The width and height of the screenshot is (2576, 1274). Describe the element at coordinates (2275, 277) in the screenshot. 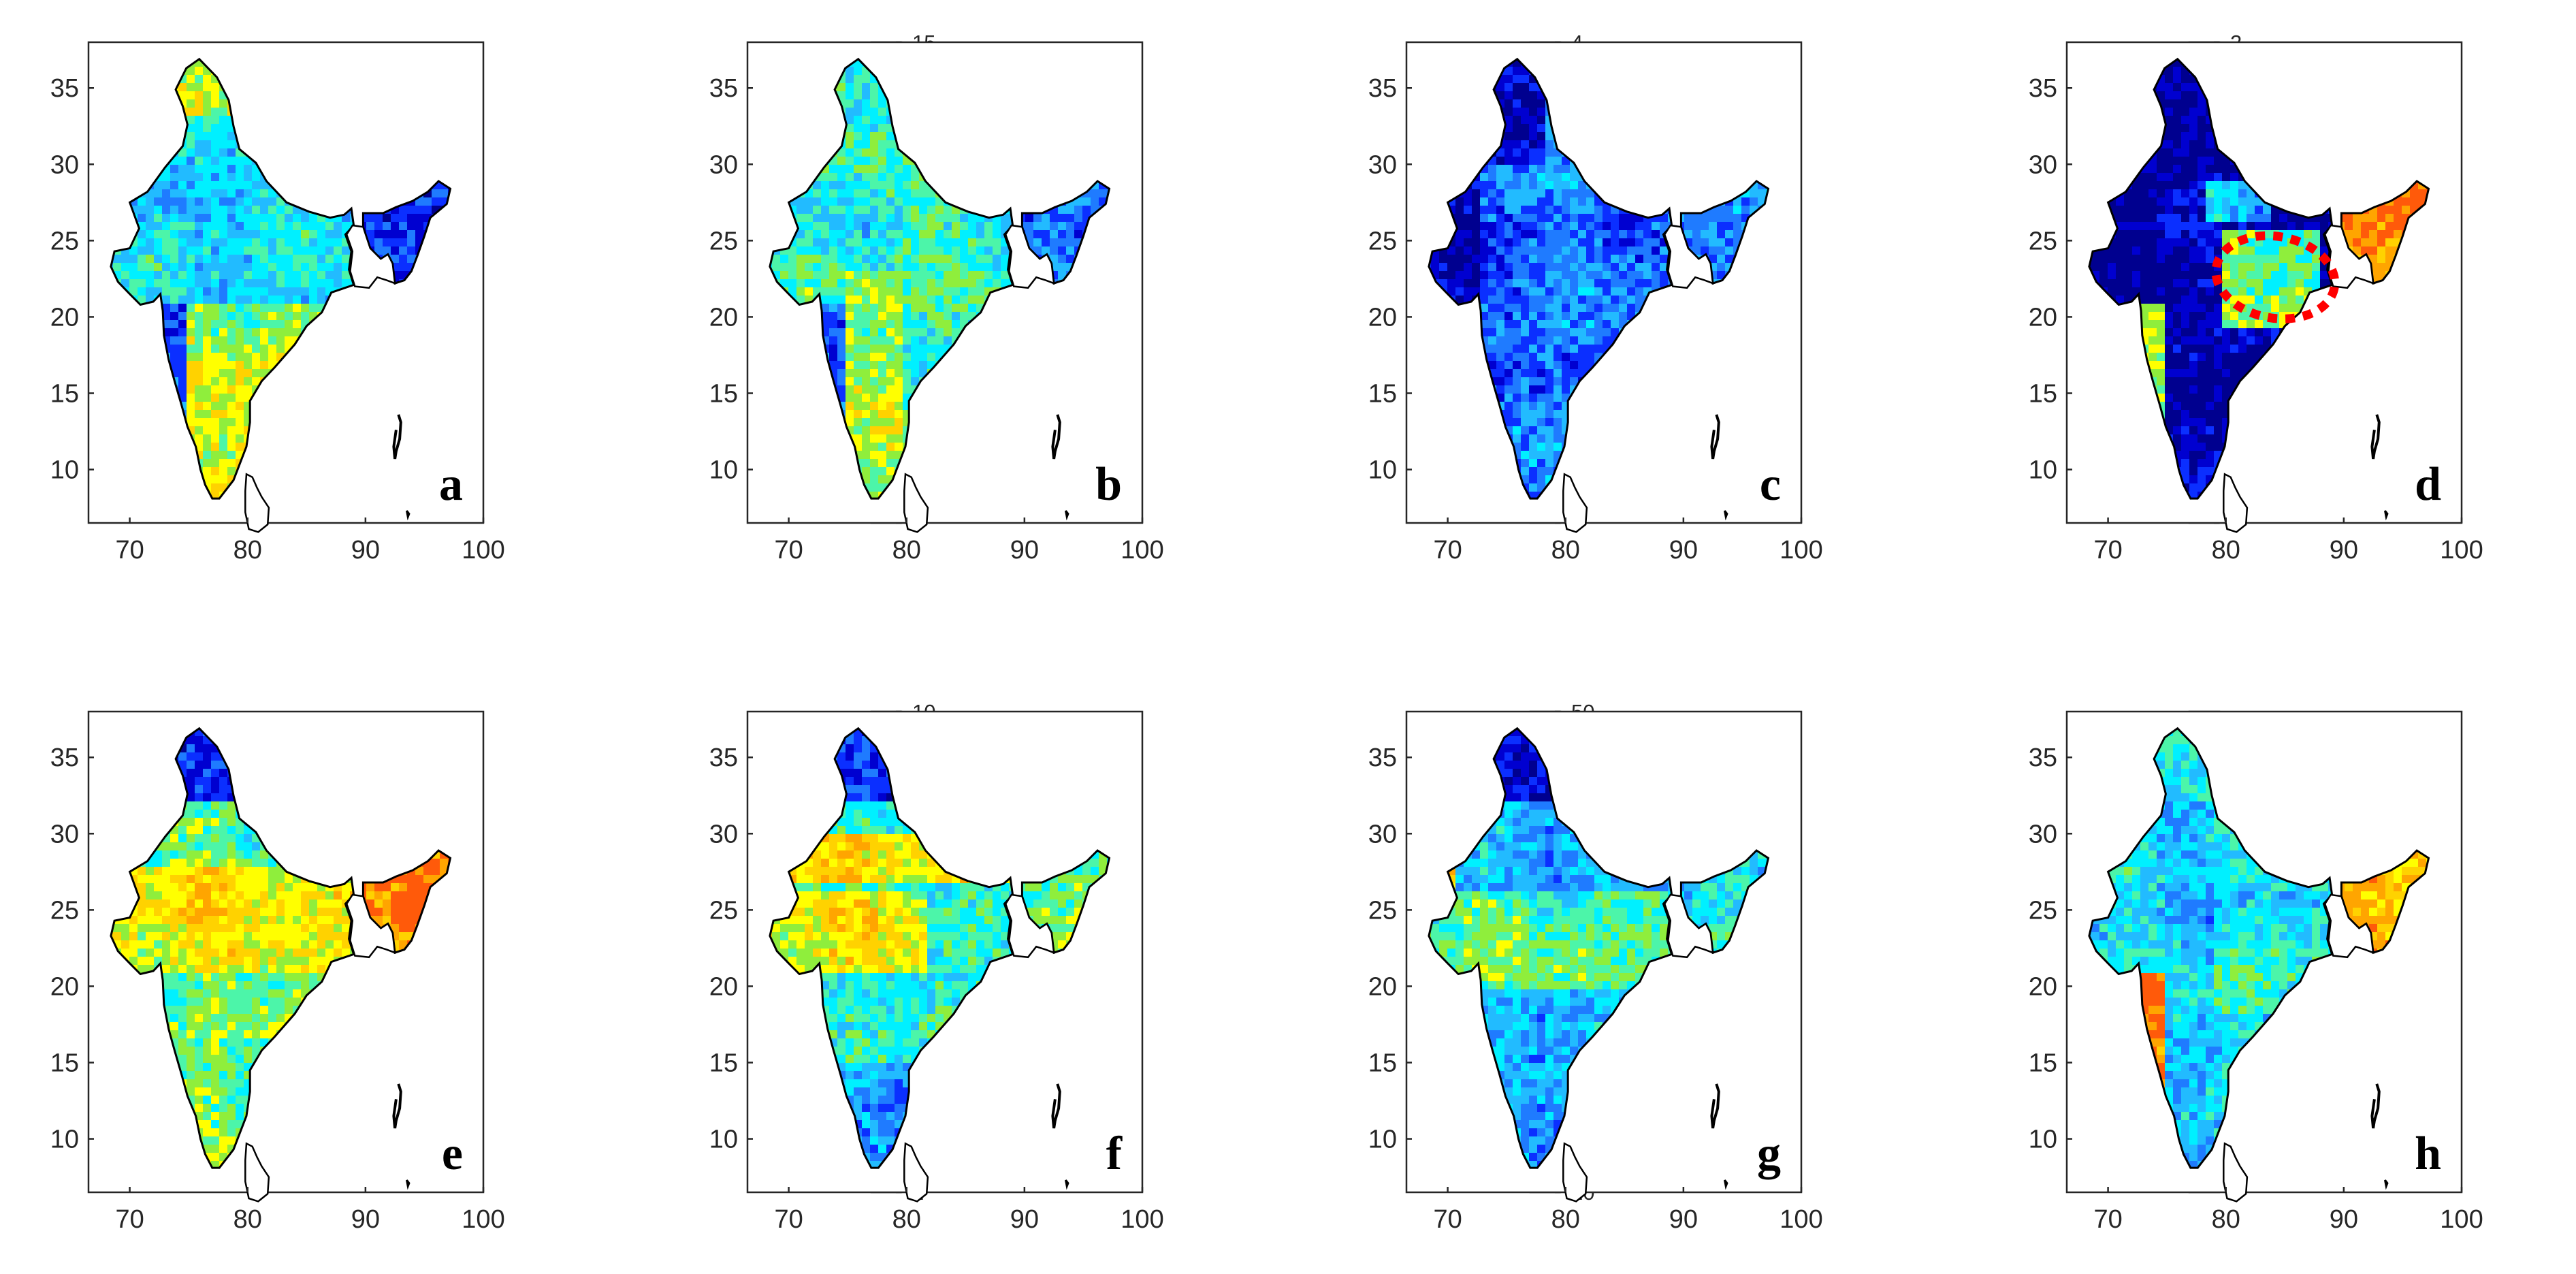

I see `highlight-ellipse` at that location.